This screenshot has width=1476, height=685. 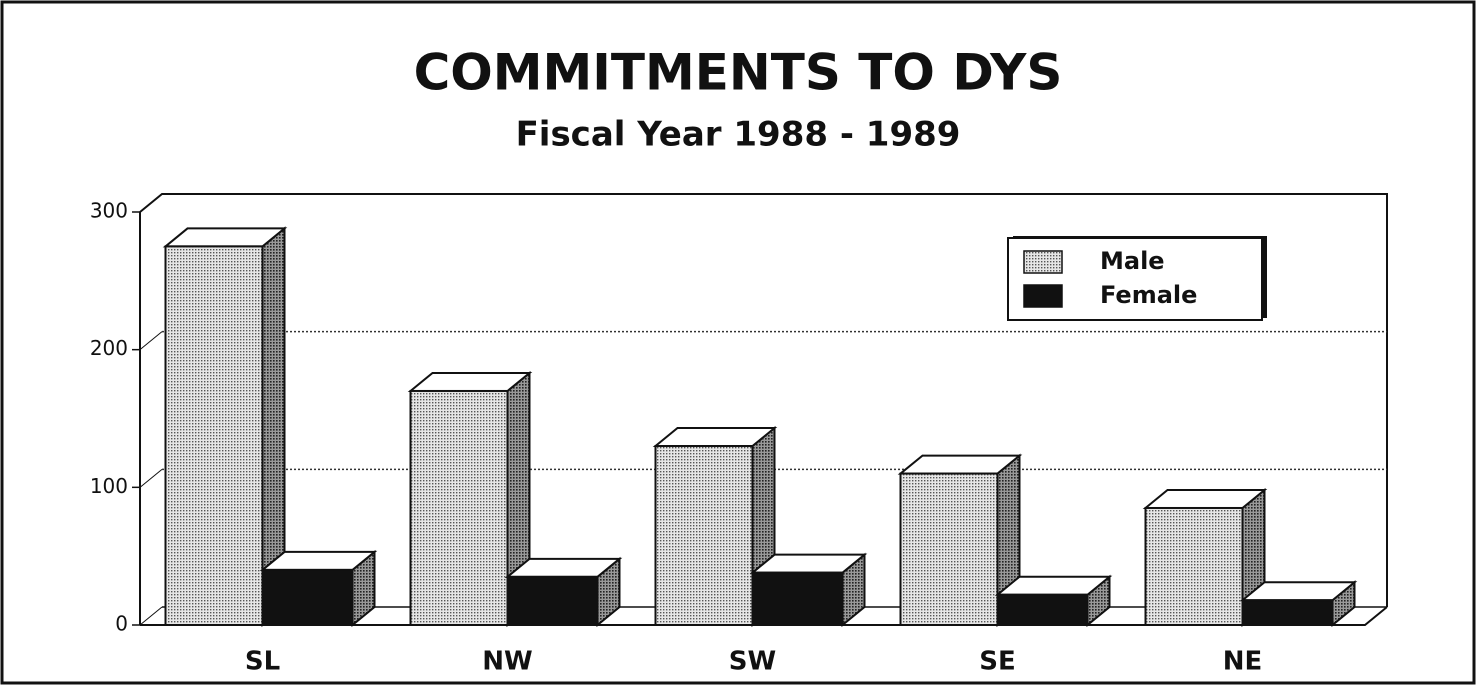 What do you see at coordinates (109, 348) in the screenshot?
I see `y-tick-label: 200` at bounding box center [109, 348].